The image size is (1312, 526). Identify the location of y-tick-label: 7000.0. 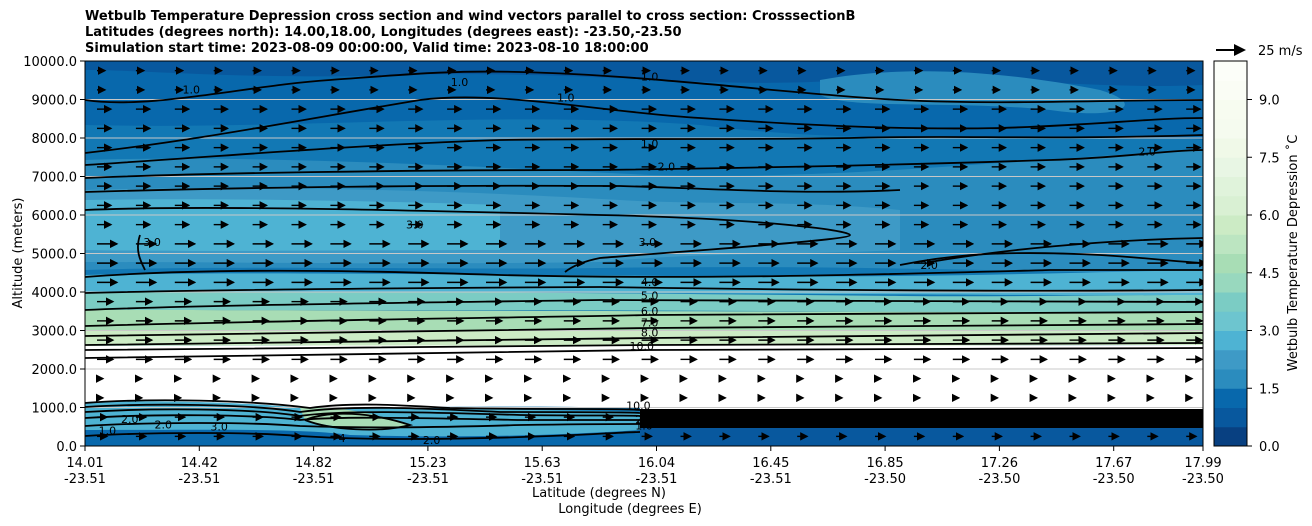
(55, 178).